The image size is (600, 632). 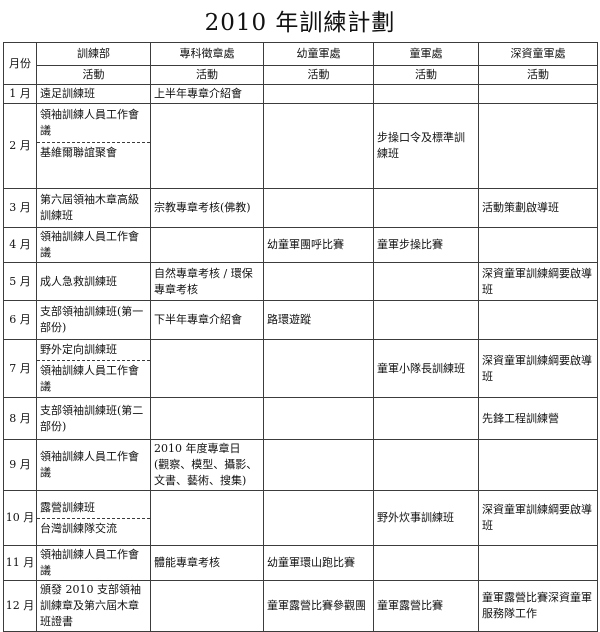 What do you see at coordinates (426, 54) in the screenshot?
I see `department-header-scout: 童軍處` at bounding box center [426, 54].